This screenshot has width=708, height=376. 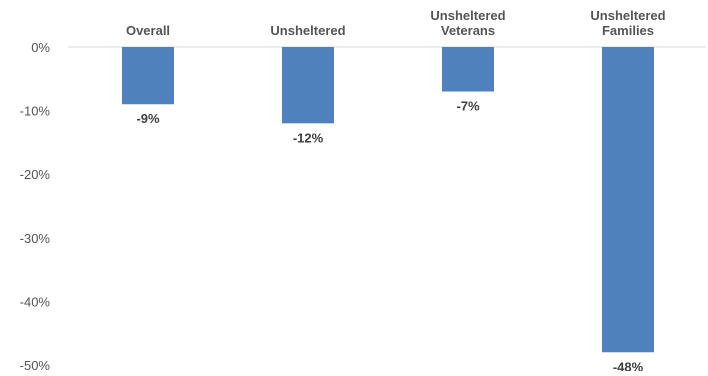 I want to click on category-label: Families, so click(x=628, y=30).